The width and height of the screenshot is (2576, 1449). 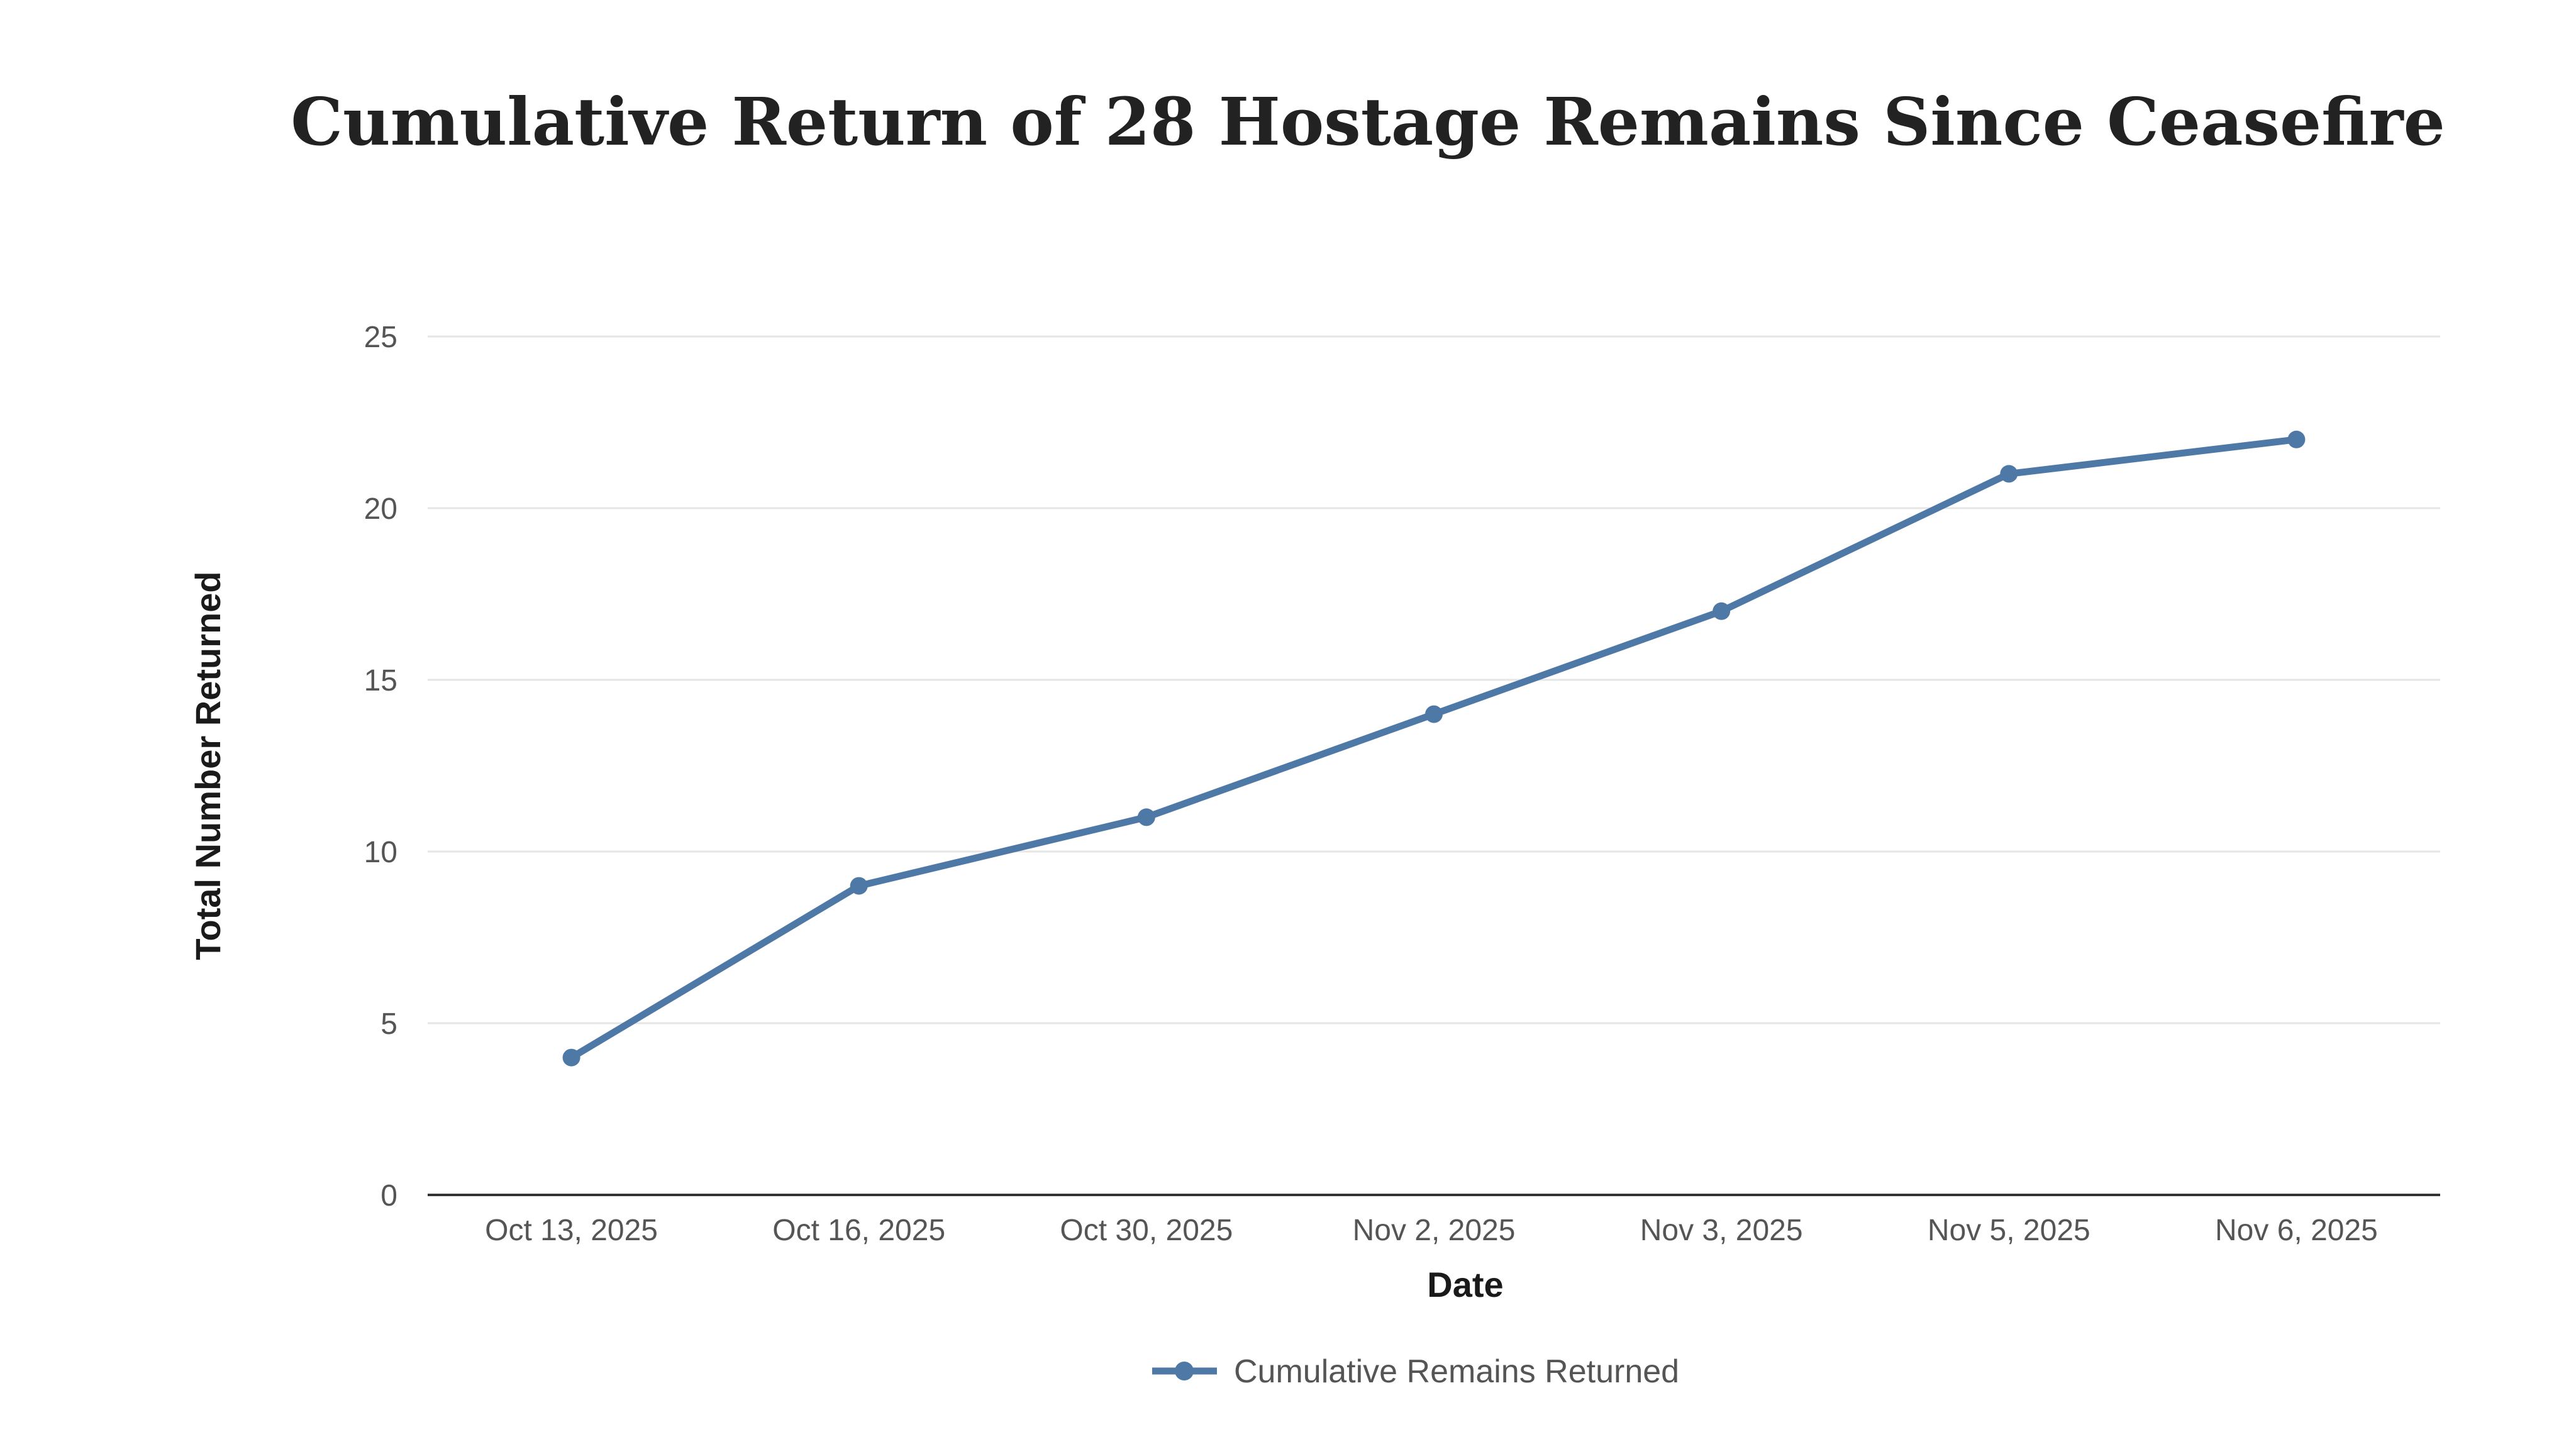 I want to click on x-tick-label: Nov 2, 2025, so click(x=1434, y=1230).